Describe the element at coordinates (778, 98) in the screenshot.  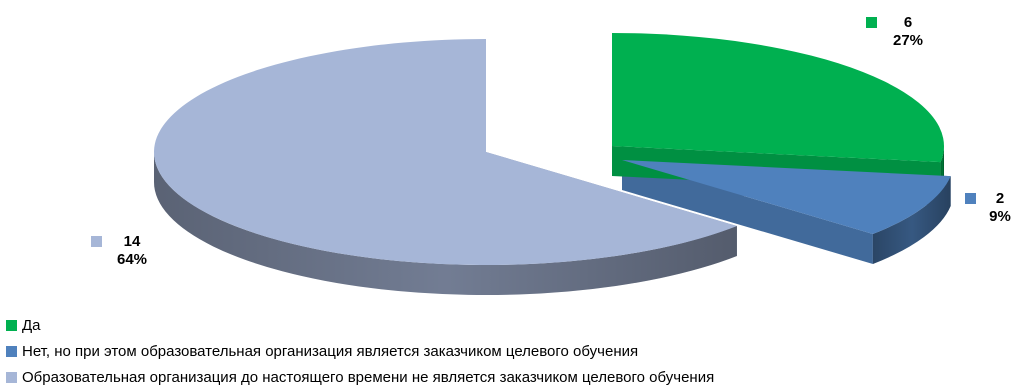
I see `slice-yes` at that location.